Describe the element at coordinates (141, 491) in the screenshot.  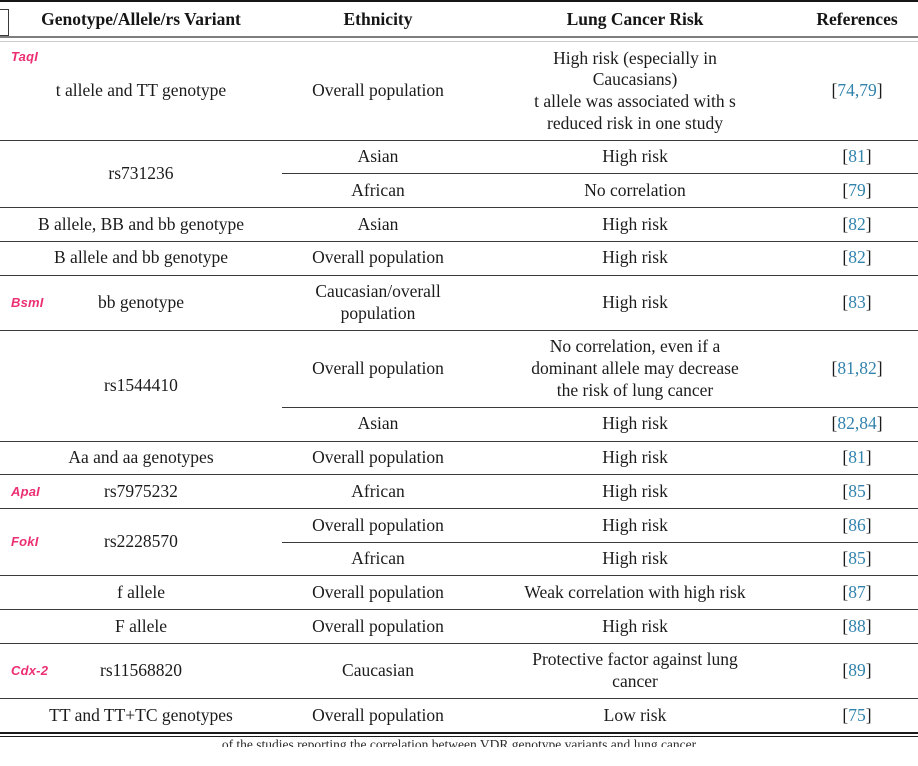
I see `genotype-cell: ApaI rs7975232` at that location.